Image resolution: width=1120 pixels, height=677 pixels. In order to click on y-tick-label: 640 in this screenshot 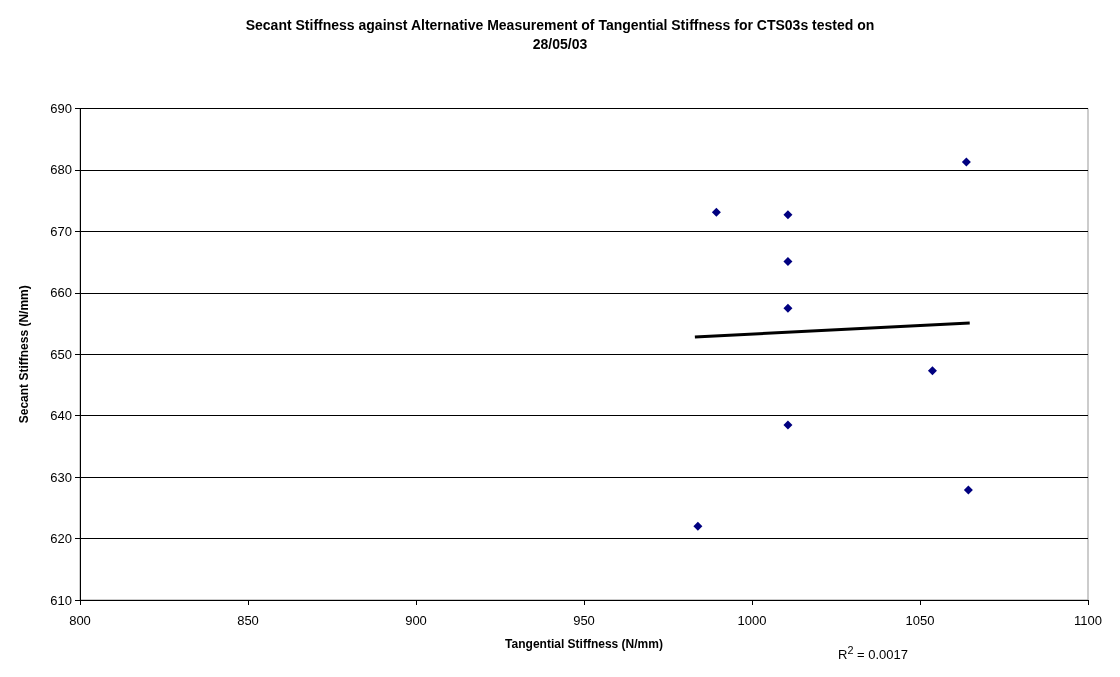, I will do `click(61, 416)`.